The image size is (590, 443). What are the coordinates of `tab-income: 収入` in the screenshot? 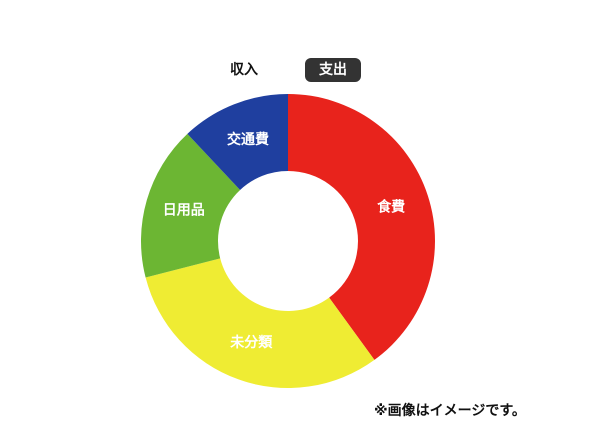 It's located at (244, 70).